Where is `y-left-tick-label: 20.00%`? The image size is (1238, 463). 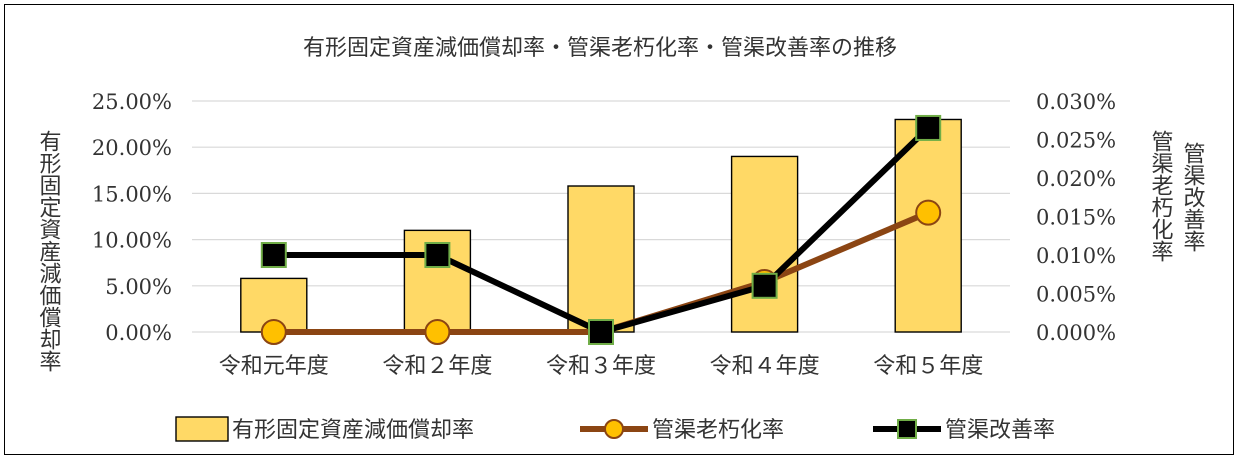 y-left-tick-label: 20.00% is located at coordinates (132, 148).